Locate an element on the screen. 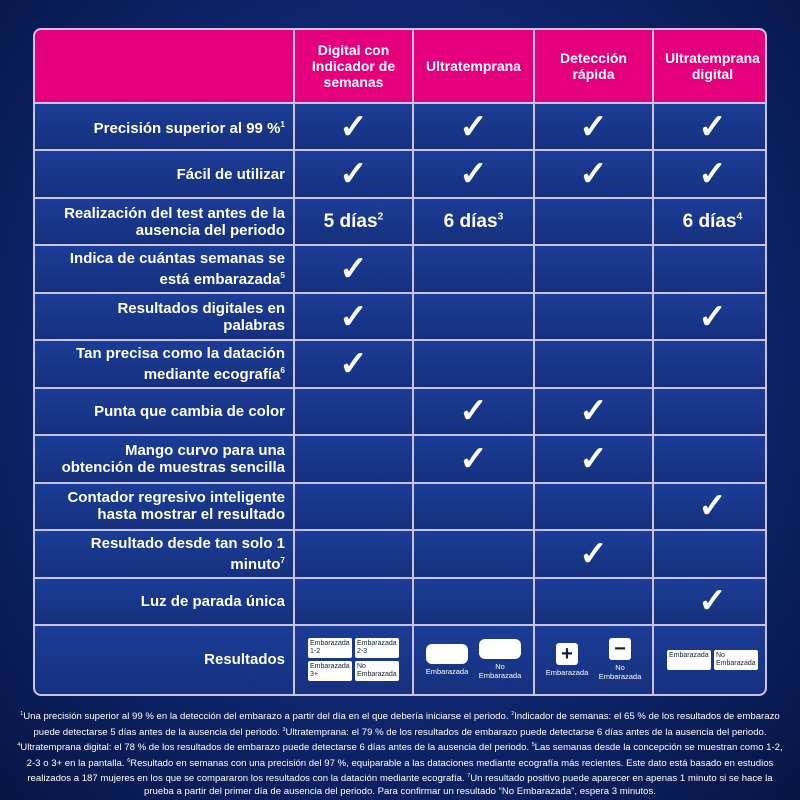 The width and height of the screenshot is (800, 800). label-text: Precisión superior al 99 %1 is located at coordinates (189, 126).